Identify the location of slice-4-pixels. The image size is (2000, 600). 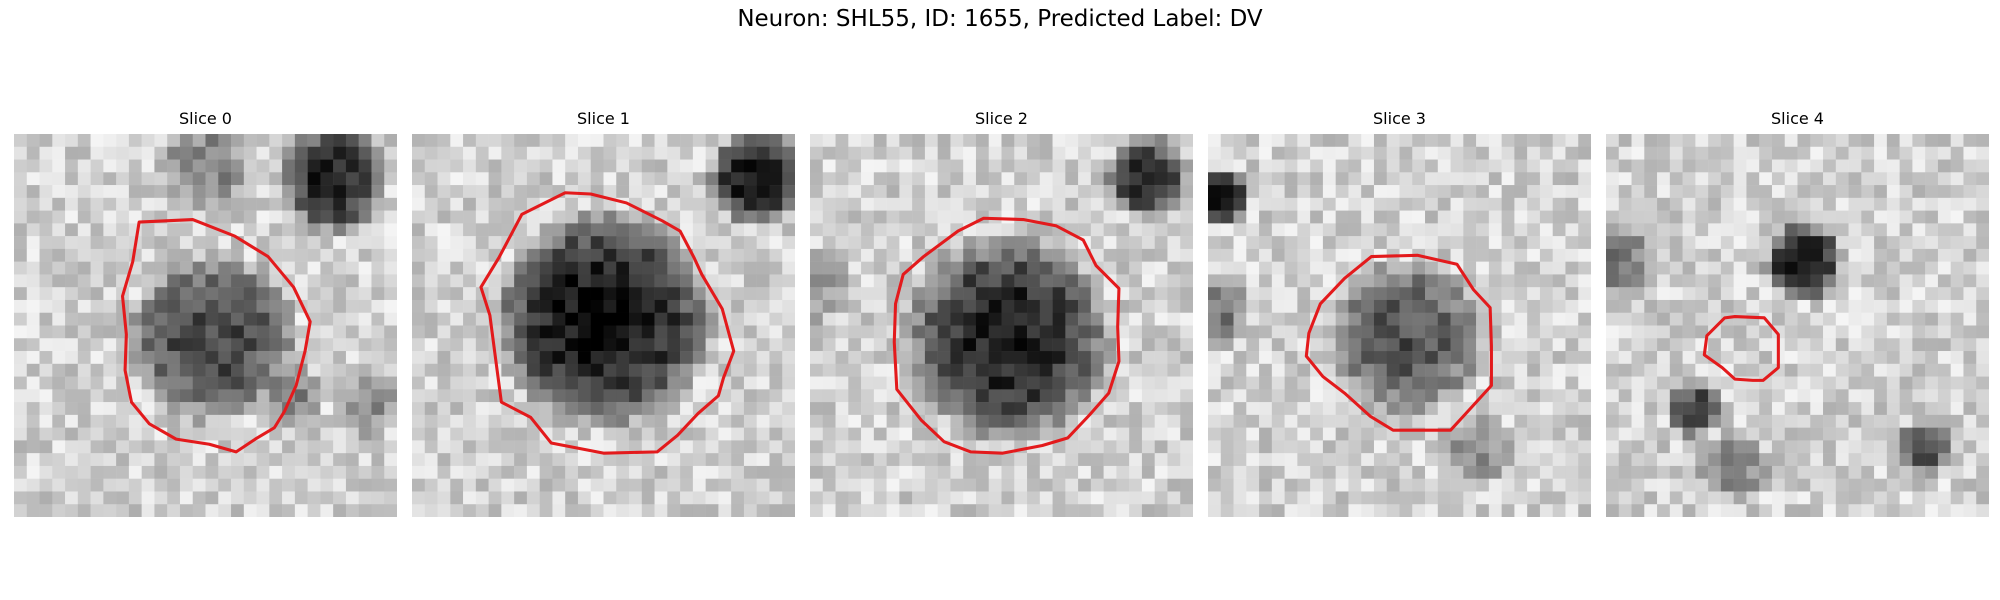
(1797, 325).